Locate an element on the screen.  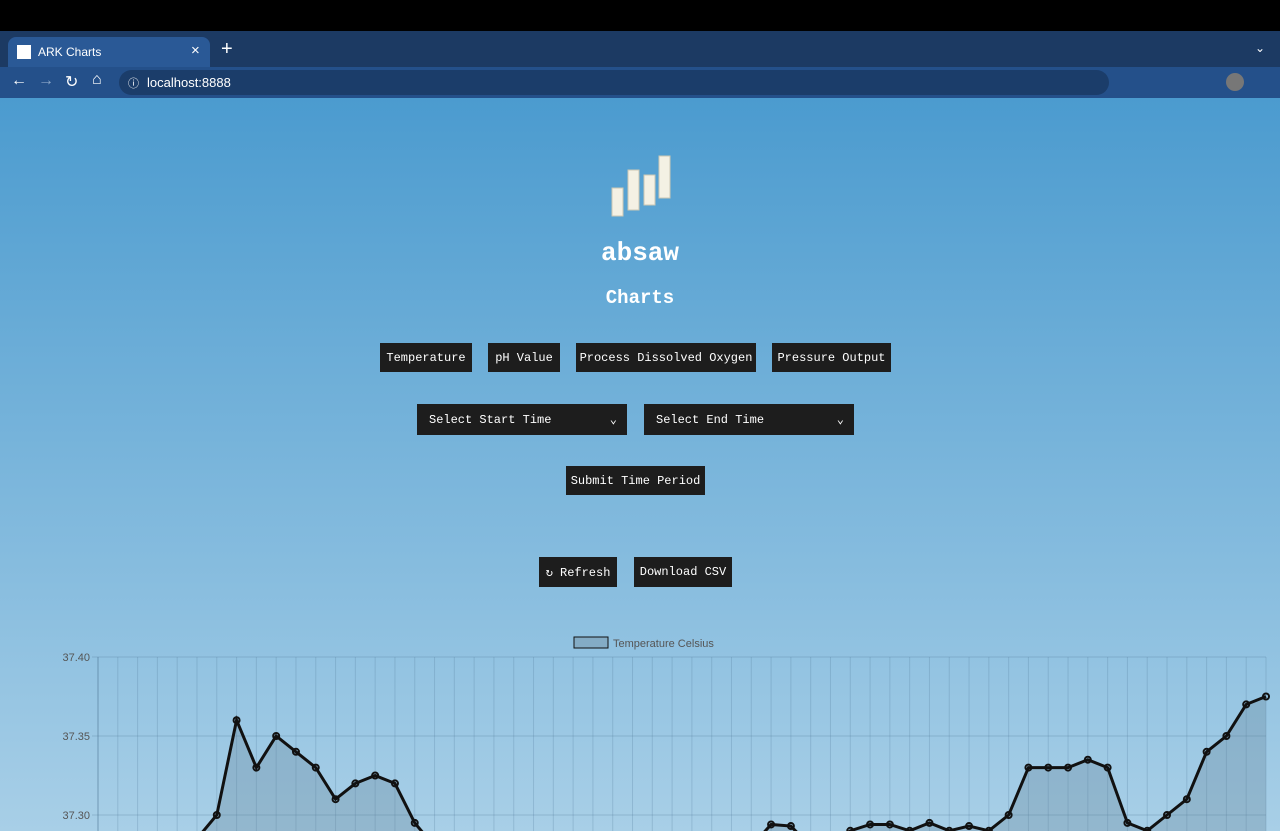
toolbar: ← → ↻ ⌂ ⓘ localhost:8888 is located at coordinates (640, 82).